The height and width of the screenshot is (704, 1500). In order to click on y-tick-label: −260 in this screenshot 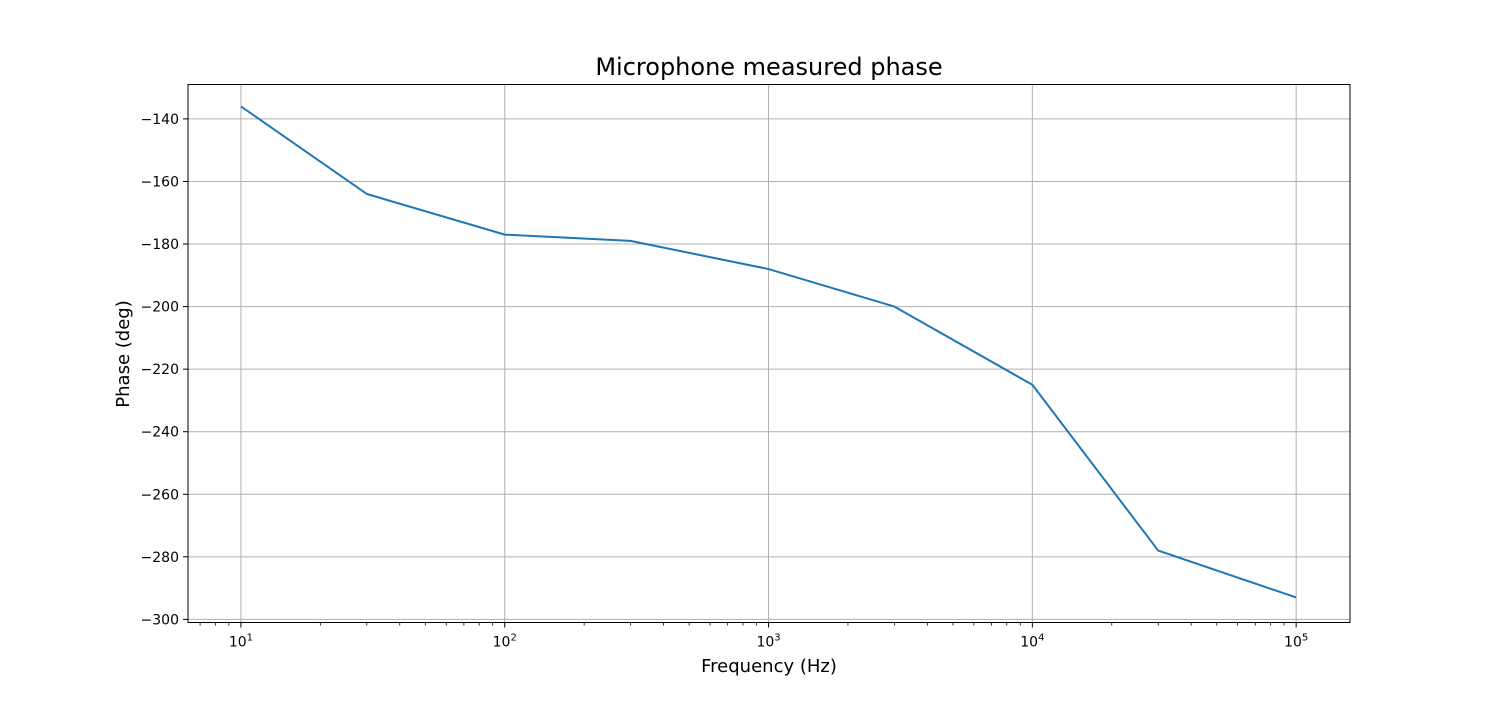, I will do `click(160, 495)`.